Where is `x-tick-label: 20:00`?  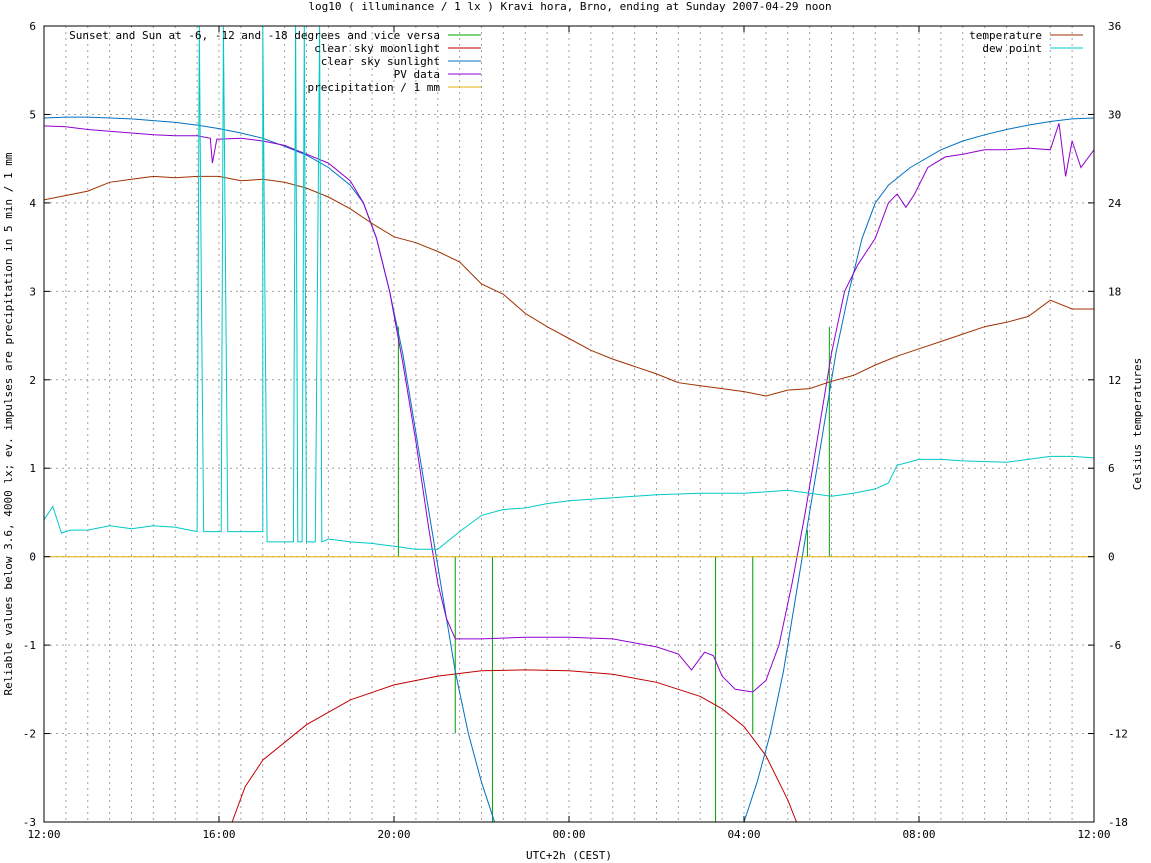
x-tick-label: 20:00 is located at coordinates (393, 834).